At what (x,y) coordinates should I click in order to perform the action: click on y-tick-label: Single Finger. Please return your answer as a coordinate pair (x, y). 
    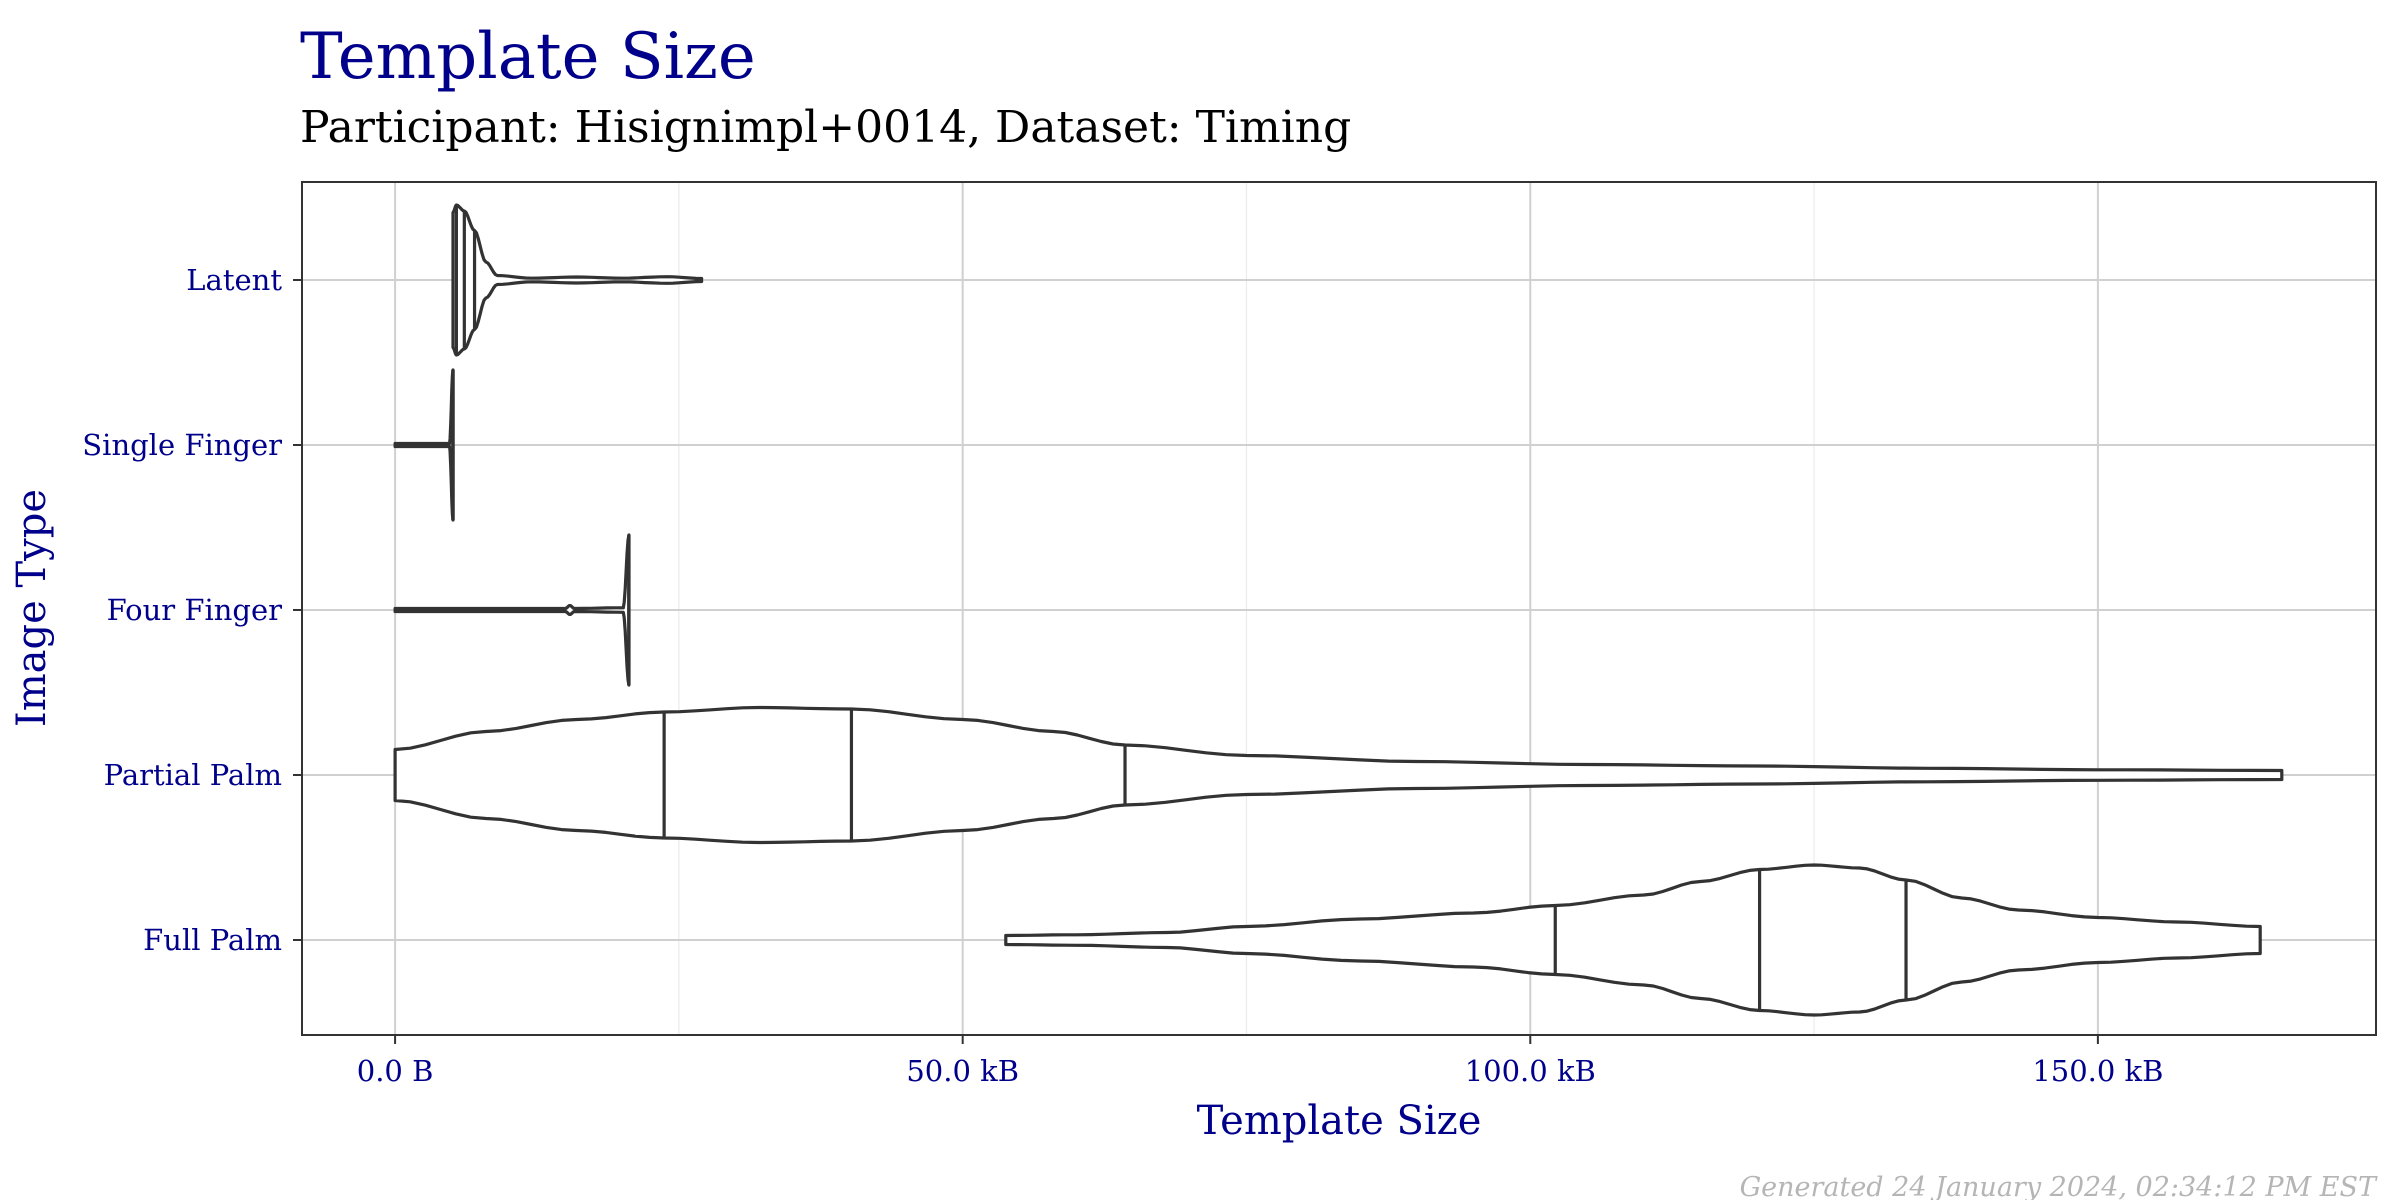
    Looking at the image, I should click on (182, 445).